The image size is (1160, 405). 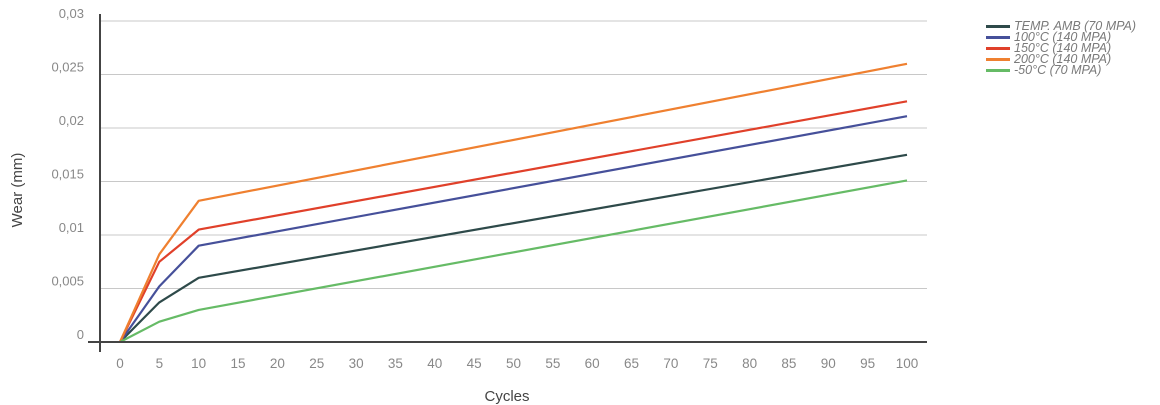 I want to click on x-tick-label: 5, so click(x=160, y=363).